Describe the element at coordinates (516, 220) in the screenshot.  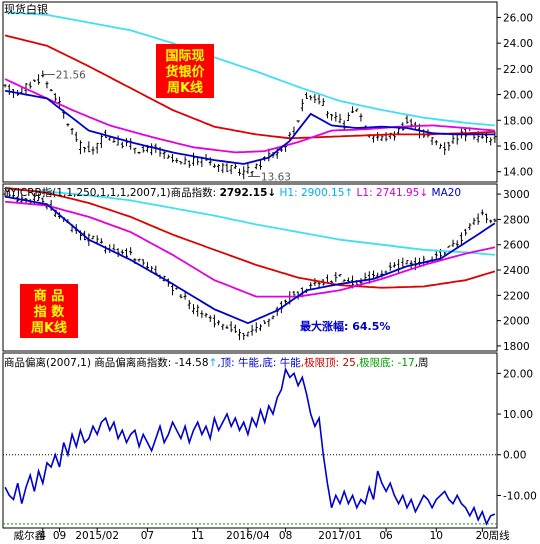
I see `y-tick-label: 2800` at that location.